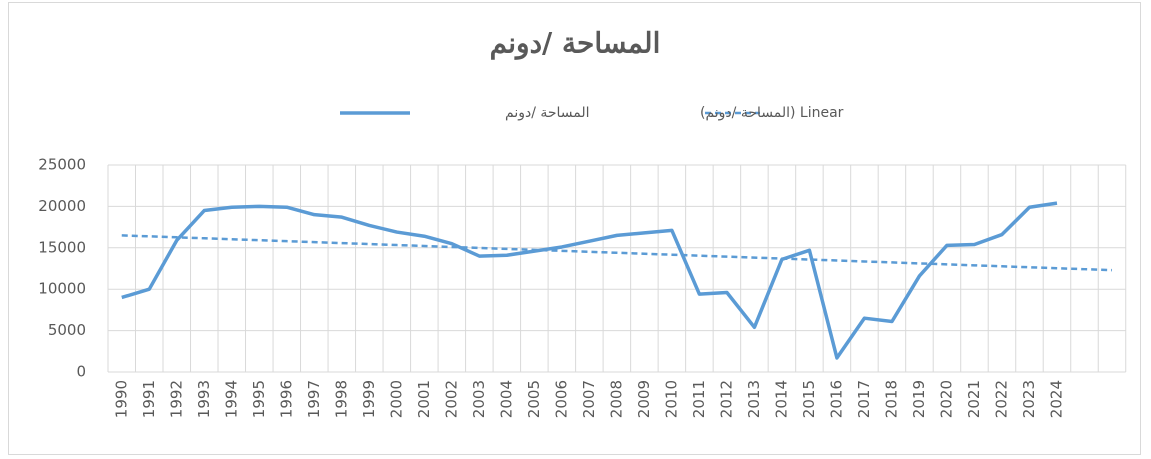 The width and height of the screenshot is (1151, 459). I want to click on x-tick-label: 2000, so click(396, 399).